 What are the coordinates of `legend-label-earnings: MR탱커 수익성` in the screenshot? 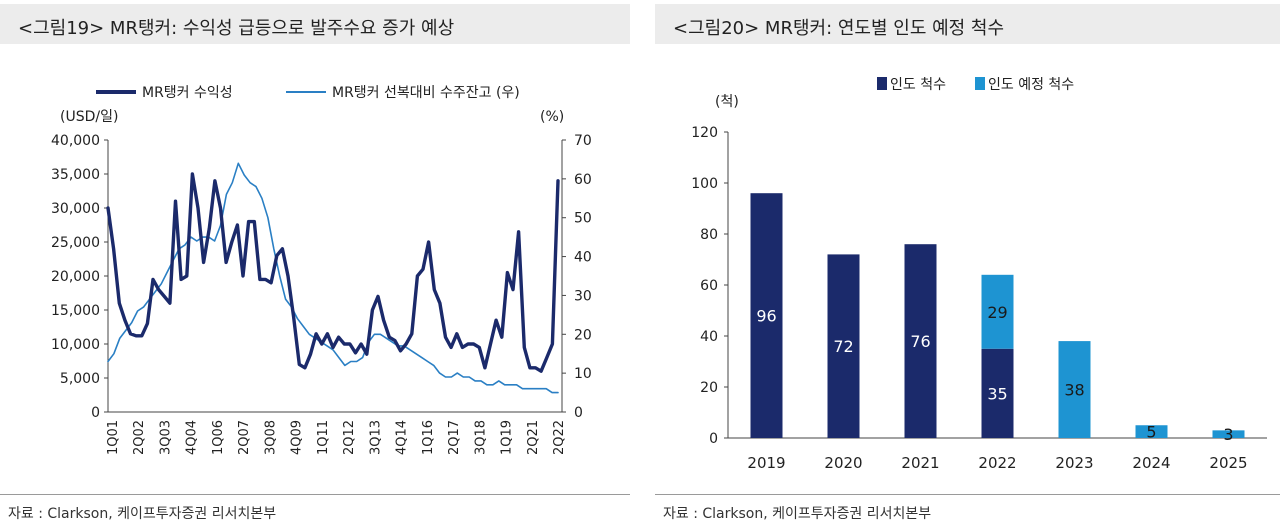 It's located at (187, 93).